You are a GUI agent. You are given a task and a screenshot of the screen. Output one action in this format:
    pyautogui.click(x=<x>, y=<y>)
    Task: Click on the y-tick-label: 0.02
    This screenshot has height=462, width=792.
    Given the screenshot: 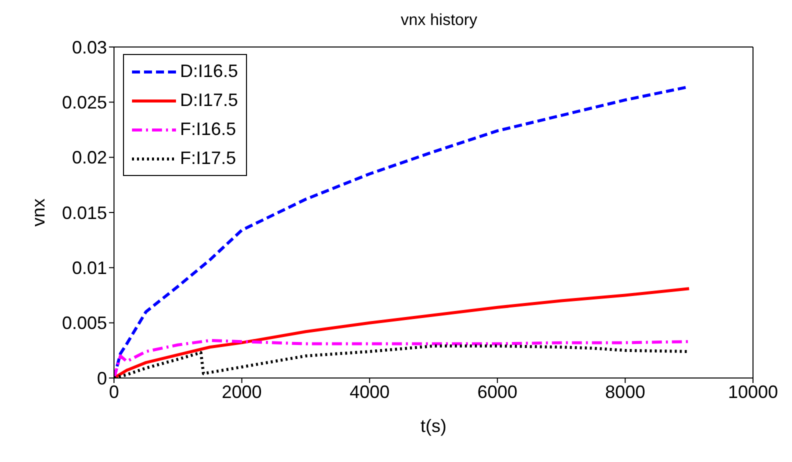 What is the action you would take?
    pyautogui.click(x=89, y=158)
    